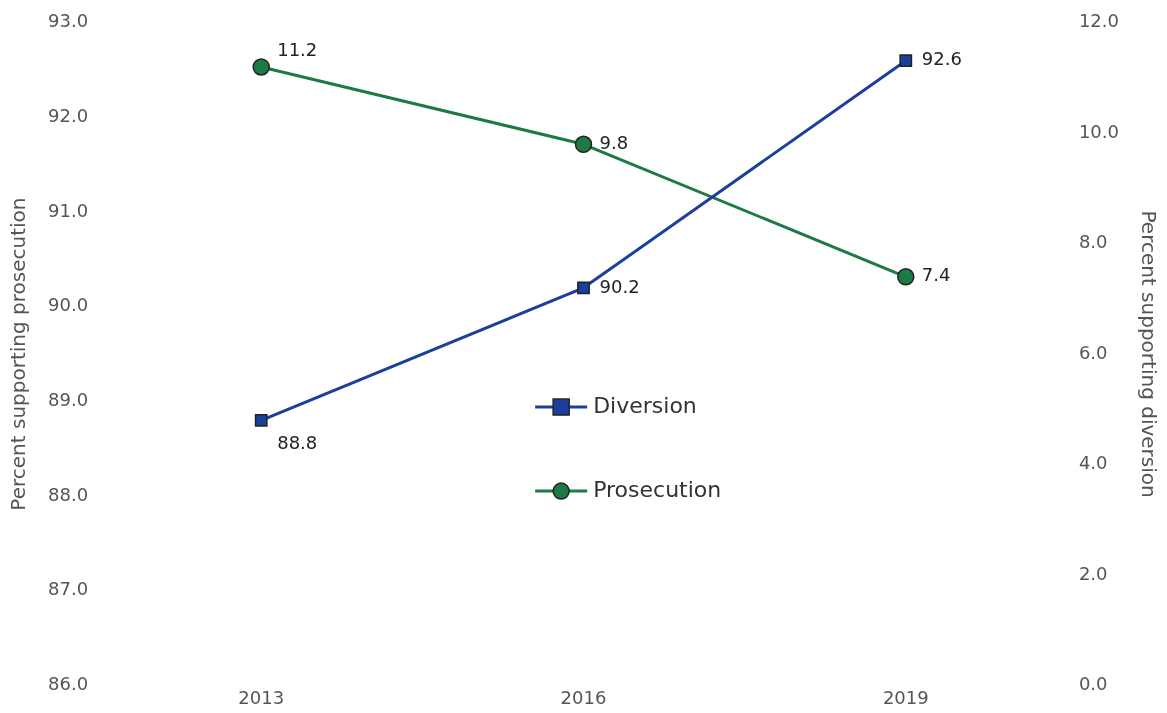  Describe the element at coordinates (1098, 21) in the screenshot. I see `y2-tick-label: 12.0` at that location.